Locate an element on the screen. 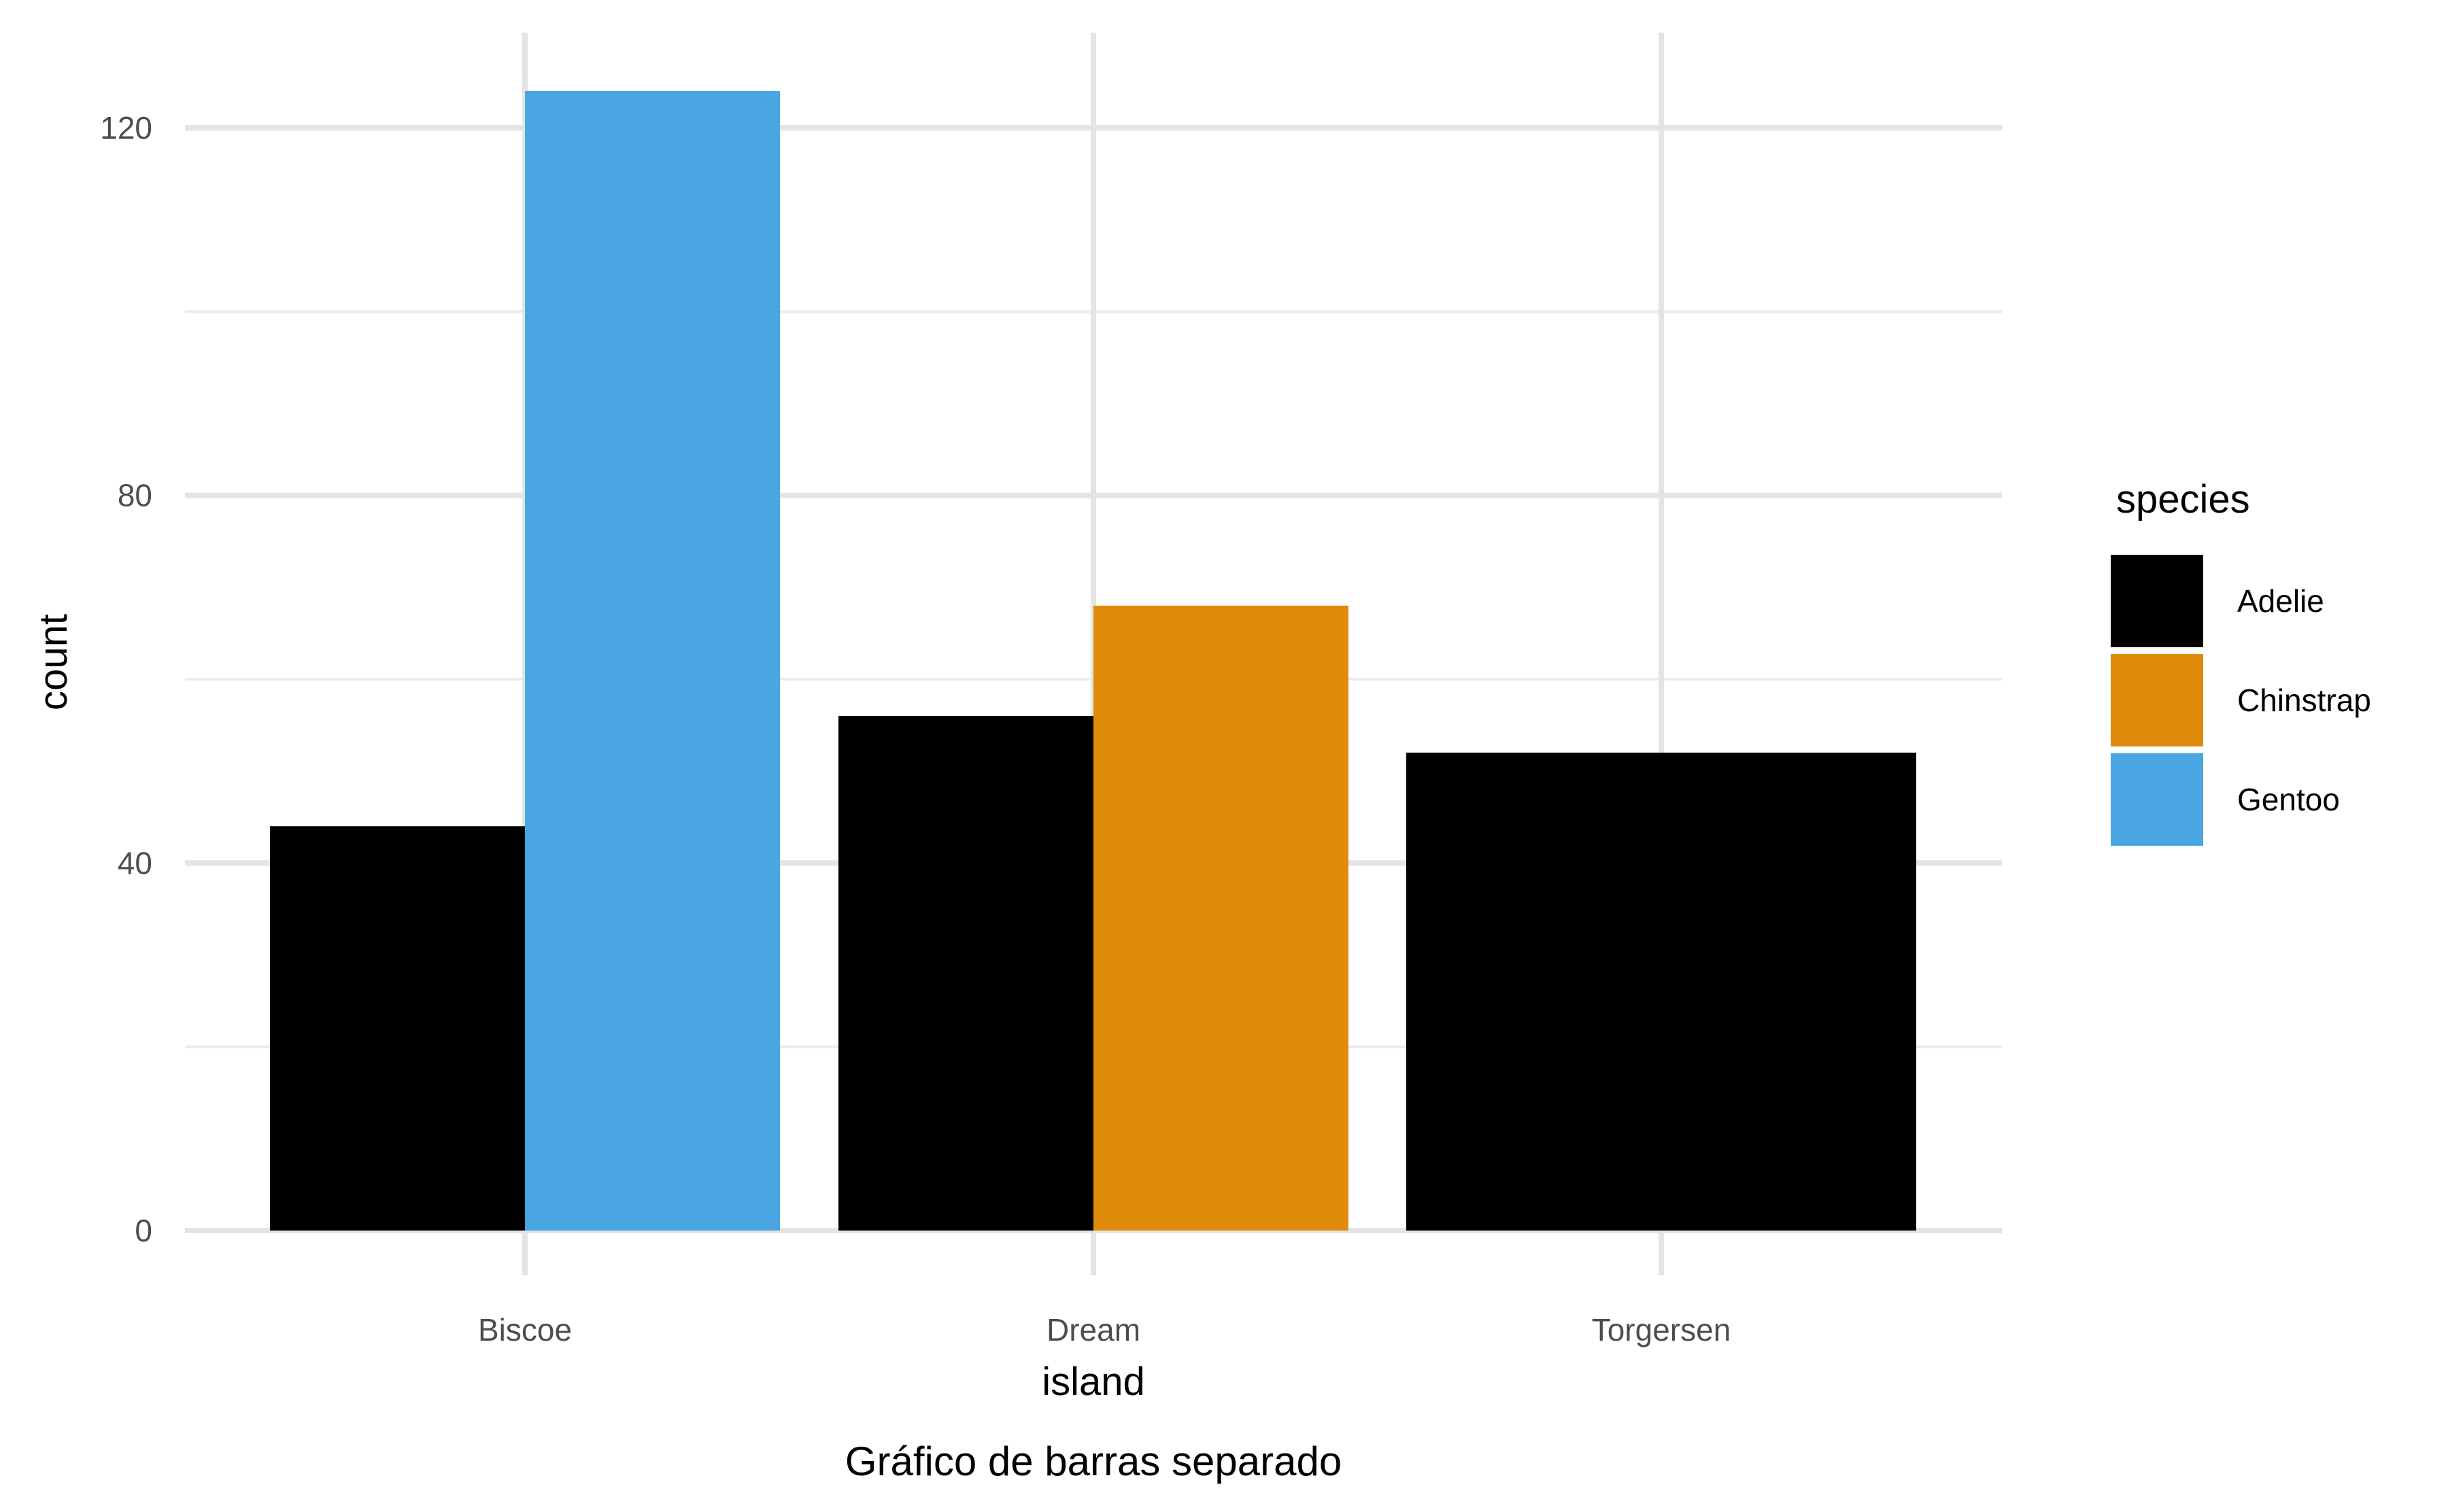  bar-adelie-dream is located at coordinates (966, 973).